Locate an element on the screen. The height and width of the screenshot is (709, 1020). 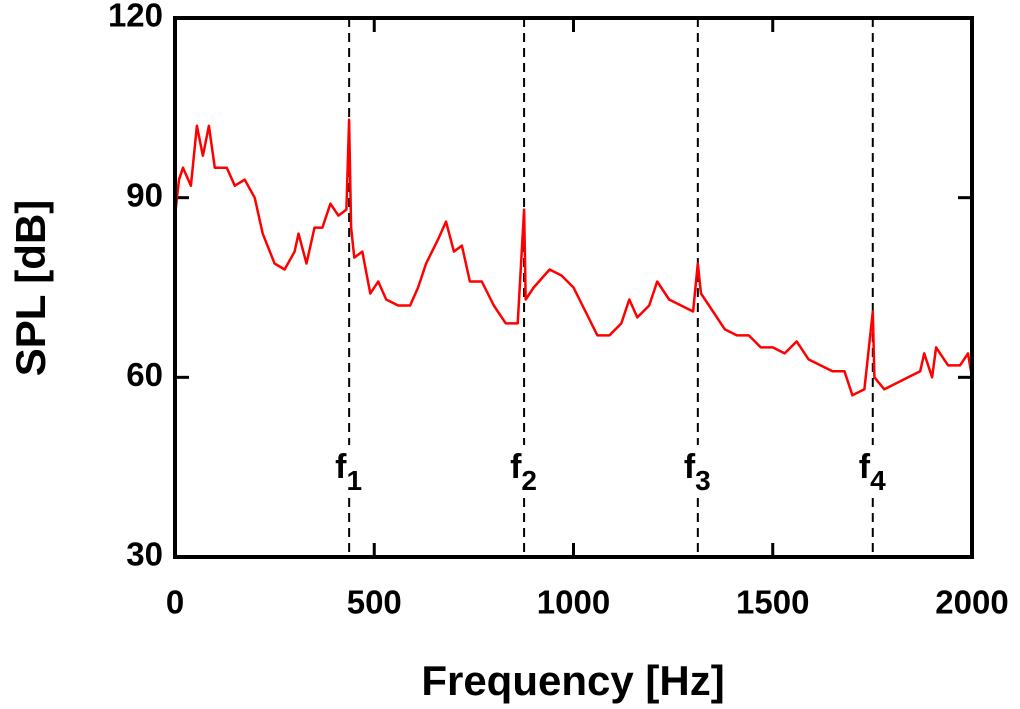
marker-label: f1 is located at coordinates (348, 472).